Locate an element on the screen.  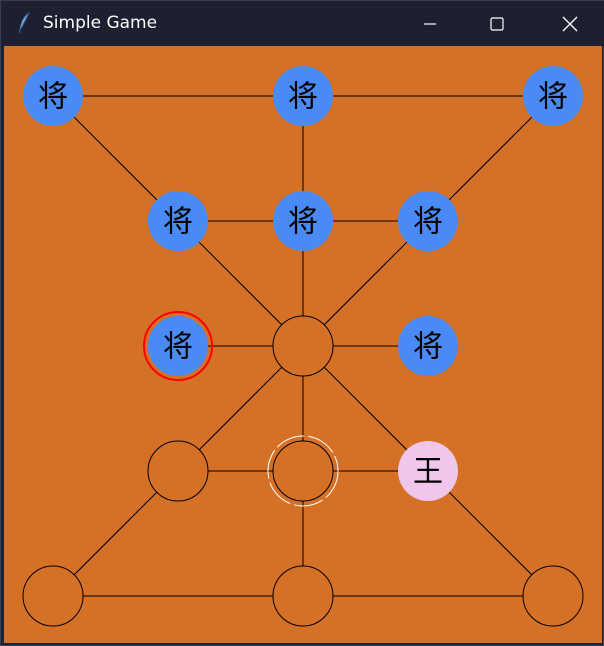
minimize-button is located at coordinates (430, 23).